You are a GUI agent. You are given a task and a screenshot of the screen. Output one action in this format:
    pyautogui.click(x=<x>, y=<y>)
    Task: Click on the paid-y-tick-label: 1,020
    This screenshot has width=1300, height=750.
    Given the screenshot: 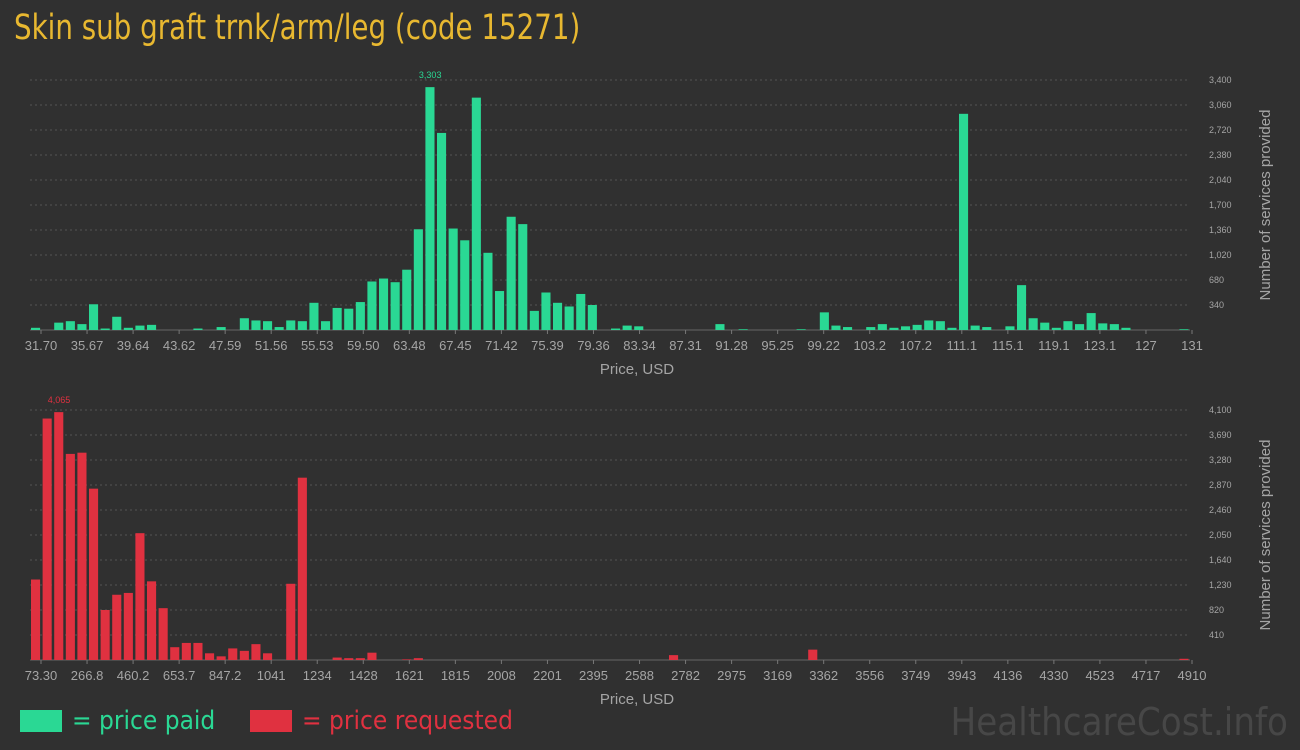 What is the action you would take?
    pyautogui.click(x=1220, y=255)
    